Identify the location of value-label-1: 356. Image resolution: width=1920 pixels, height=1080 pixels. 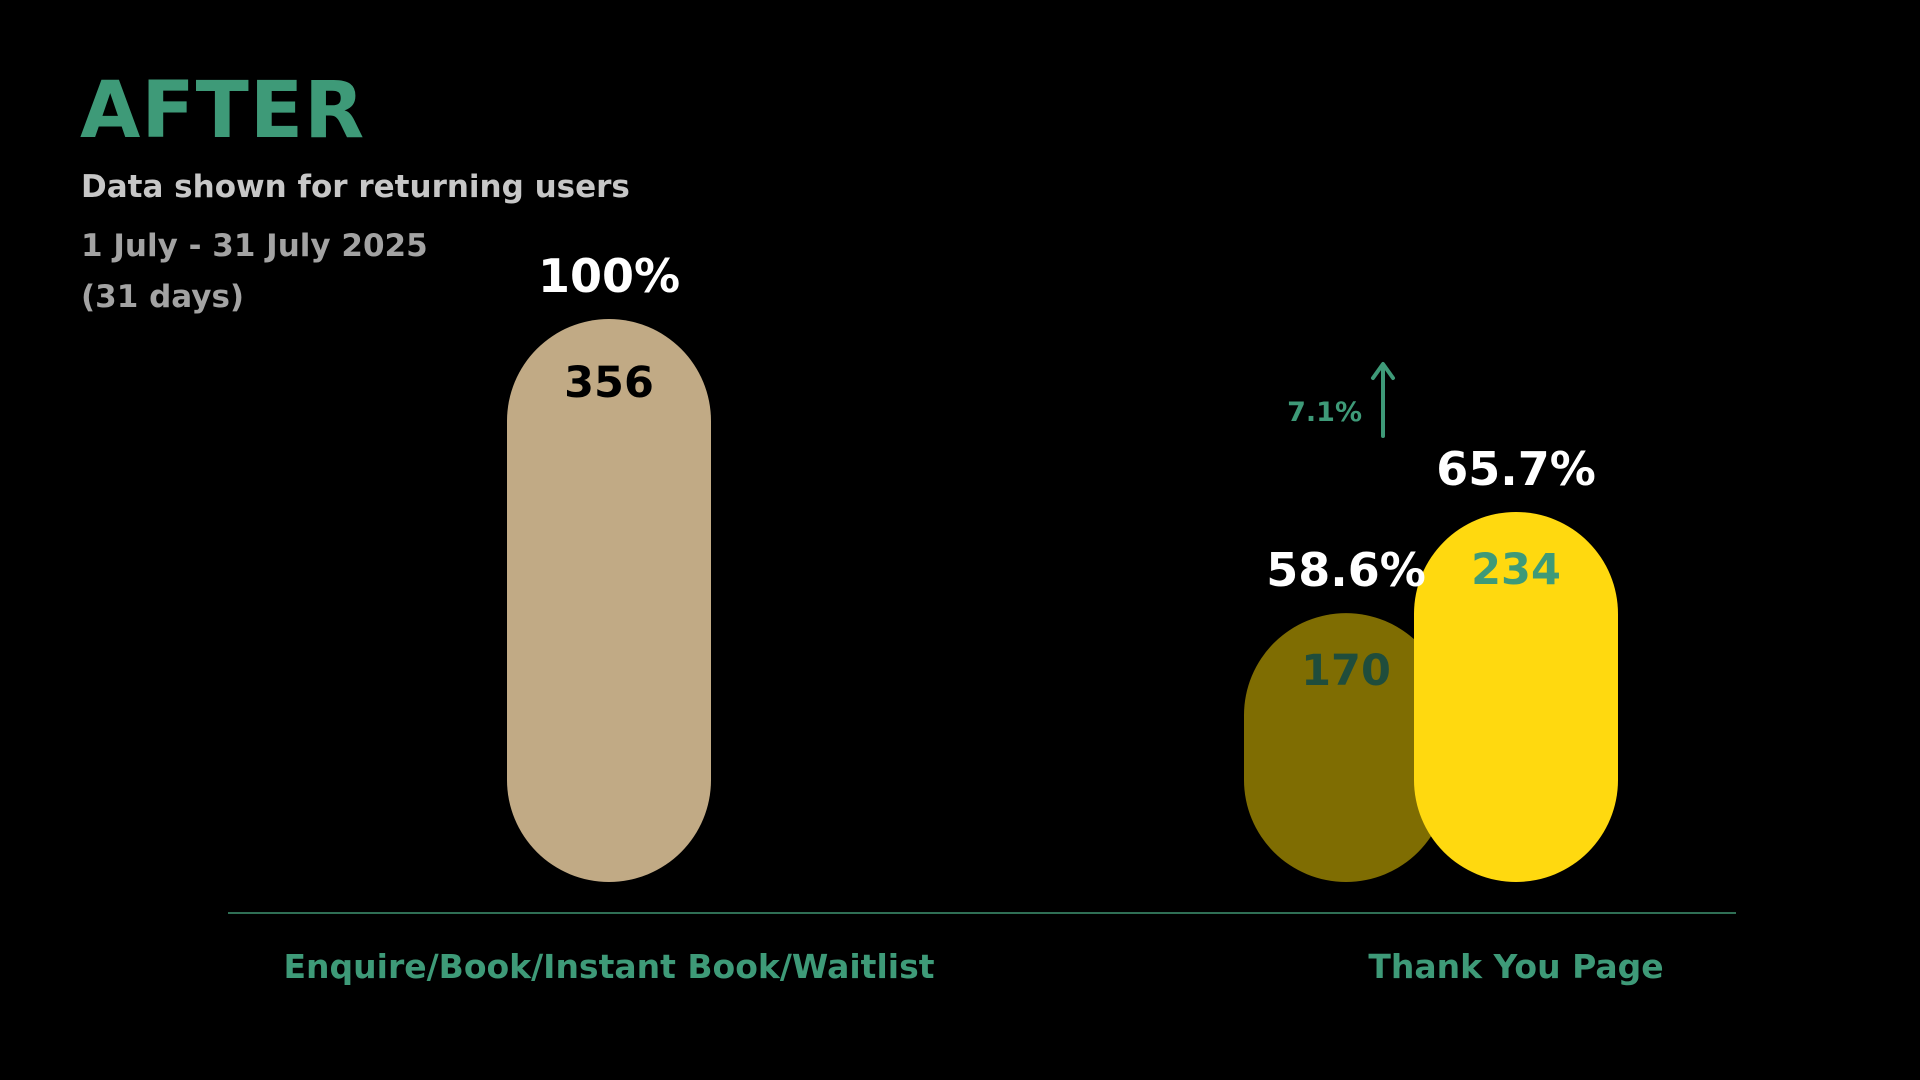
(609, 383).